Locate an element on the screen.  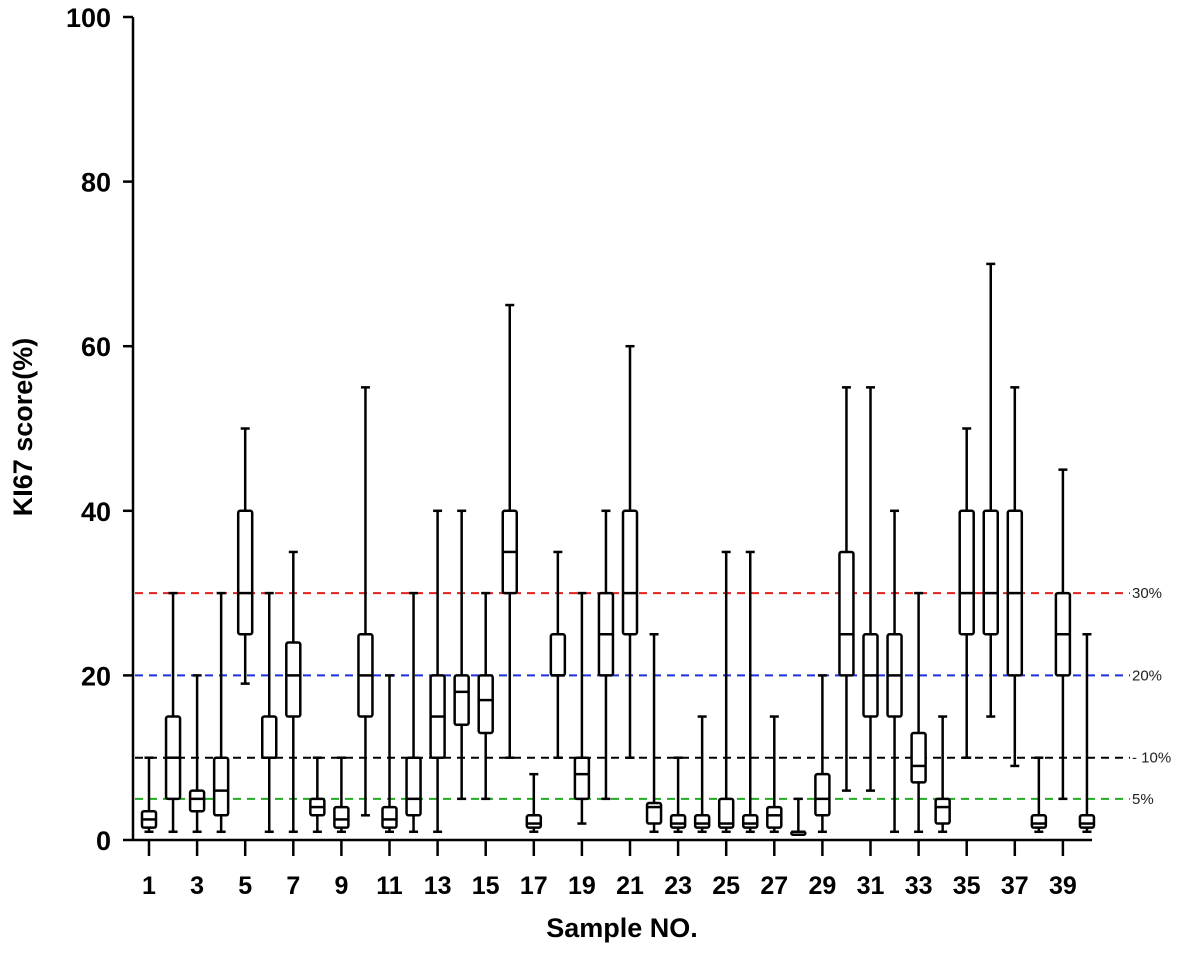
y-axis-title: KI67 score(%) is located at coordinates (23, 427).